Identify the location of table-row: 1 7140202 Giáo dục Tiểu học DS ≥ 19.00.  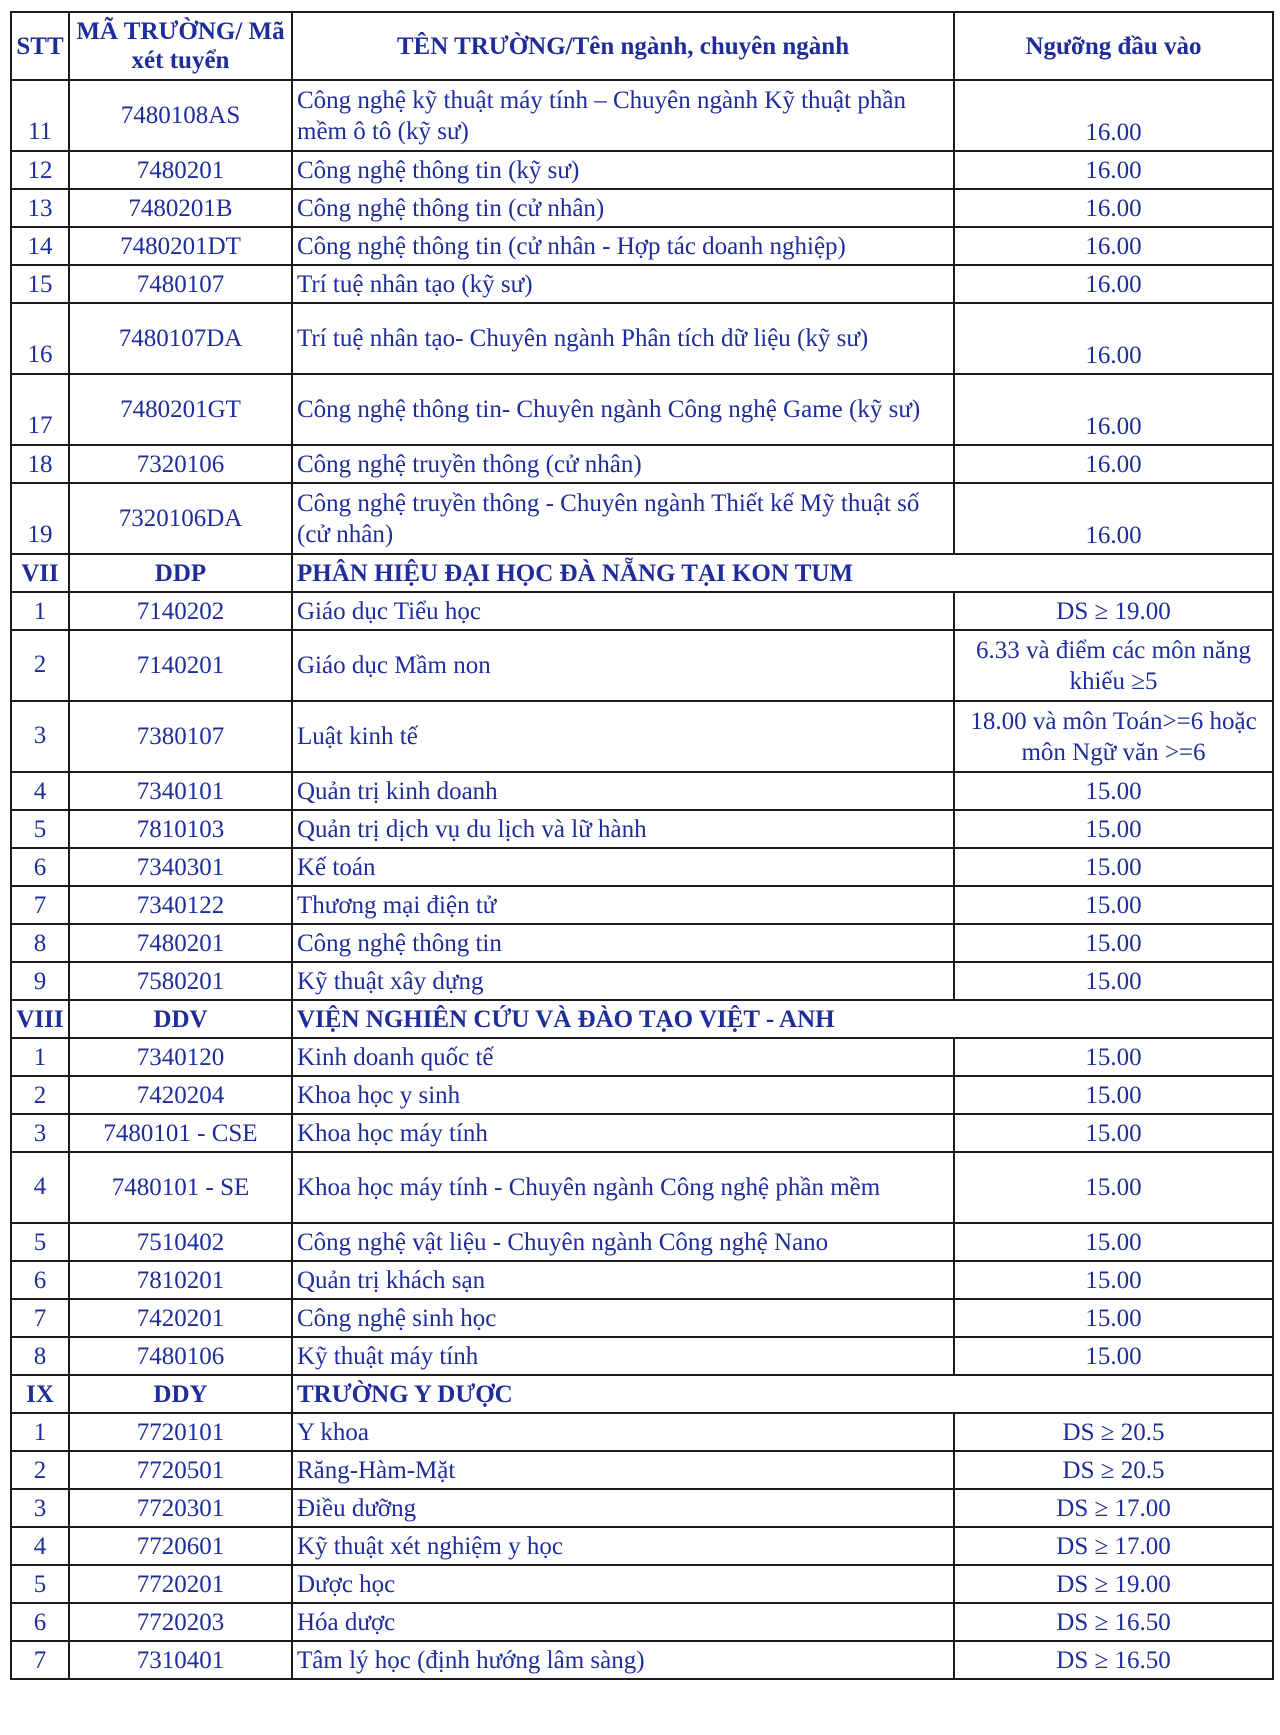
(642, 611).